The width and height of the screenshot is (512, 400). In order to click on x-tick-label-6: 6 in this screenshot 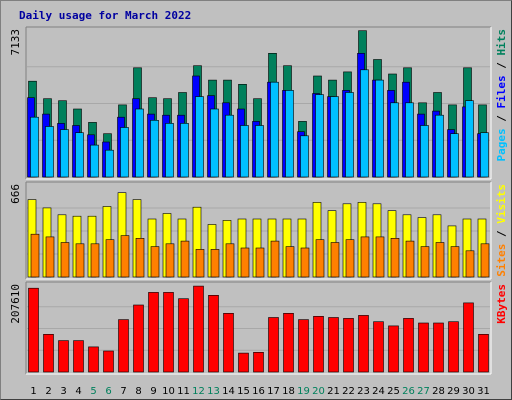, I will do `click(108, 391)`.